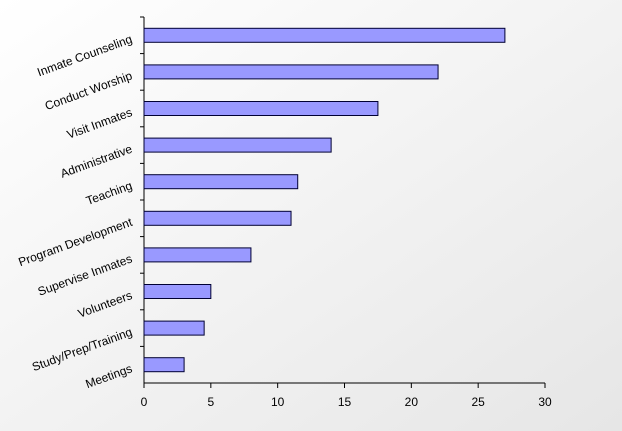 The image size is (622, 431). I want to click on x-tick-label: 0, so click(144, 402).